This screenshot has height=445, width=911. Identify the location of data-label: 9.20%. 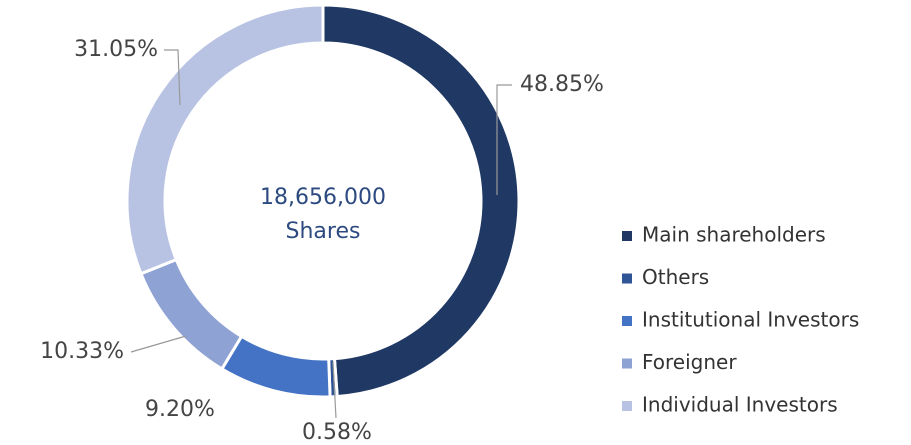
(180, 409).